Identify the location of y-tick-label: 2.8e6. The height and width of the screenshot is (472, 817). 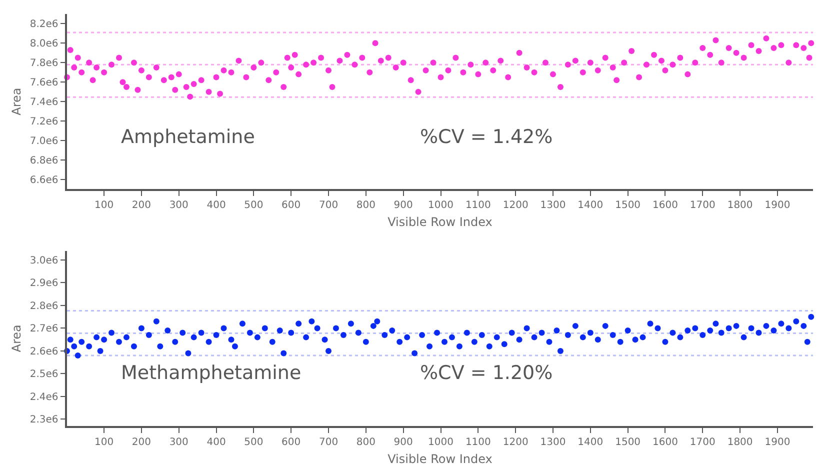
(44, 306).